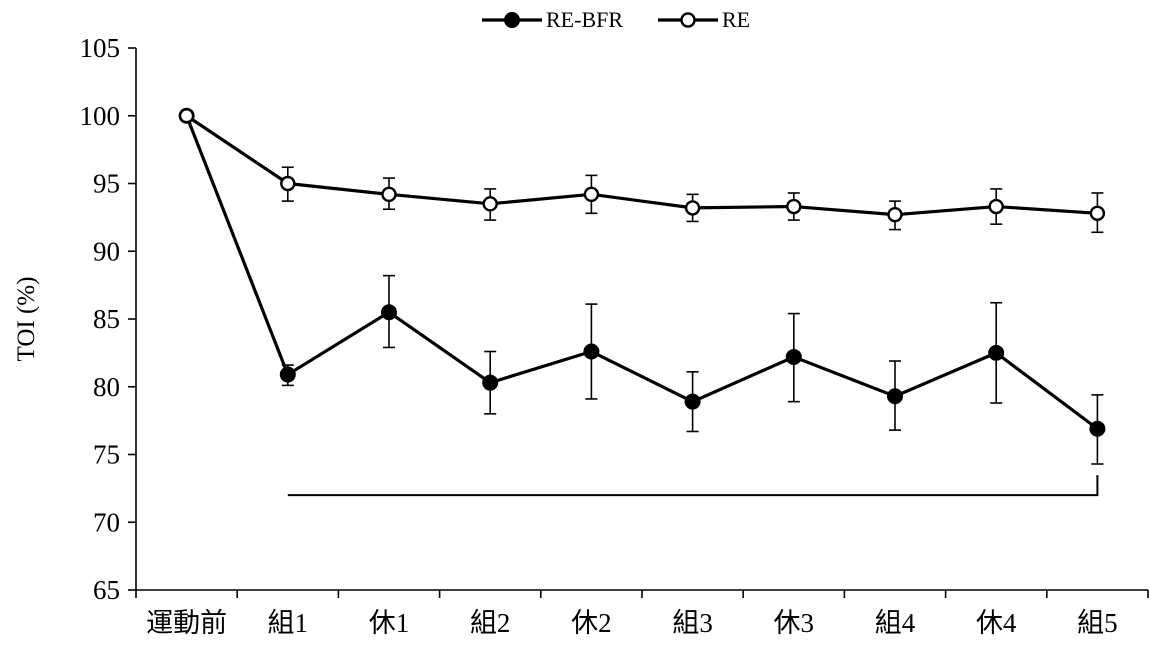 This screenshot has height=648, width=1150. Describe the element at coordinates (591, 623) in the screenshot. I see `x-tick-label: 休2` at that location.